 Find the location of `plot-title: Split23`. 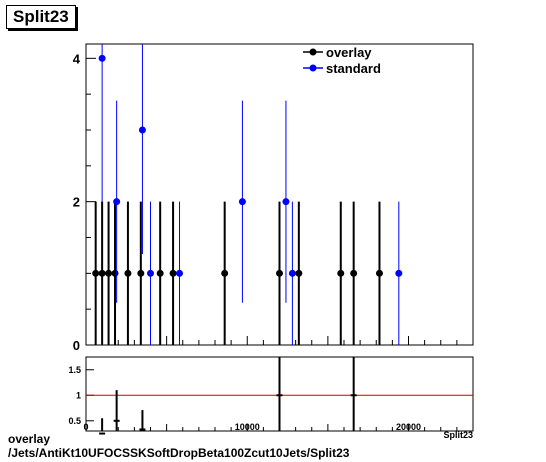

plot-title: Split23 is located at coordinates (41, 17).